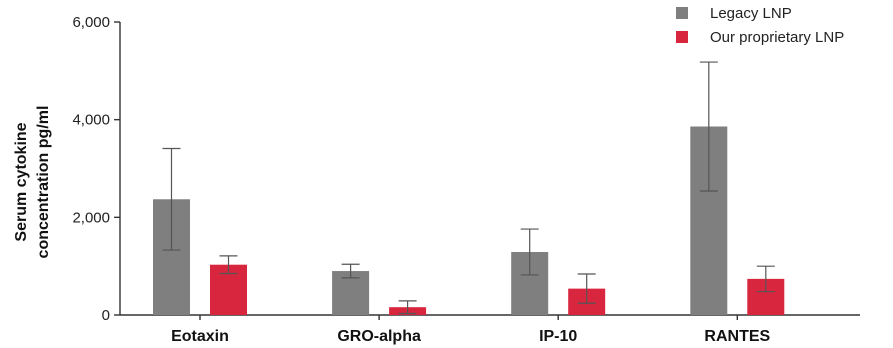  What do you see at coordinates (21, 181) in the screenshot?
I see `y-axis-title-line-1: Serum cytokine` at bounding box center [21, 181].